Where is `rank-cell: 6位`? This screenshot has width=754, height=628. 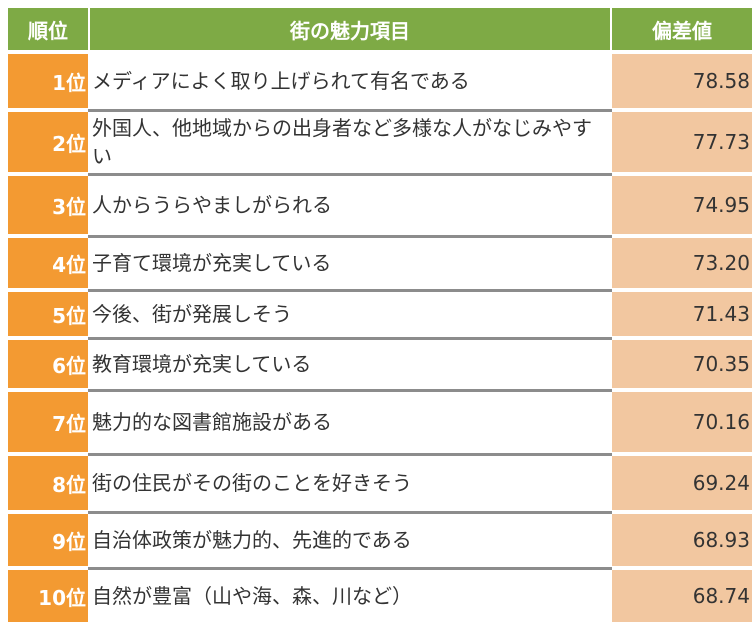
rank-cell: 6位 is located at coordinates (48, 364).